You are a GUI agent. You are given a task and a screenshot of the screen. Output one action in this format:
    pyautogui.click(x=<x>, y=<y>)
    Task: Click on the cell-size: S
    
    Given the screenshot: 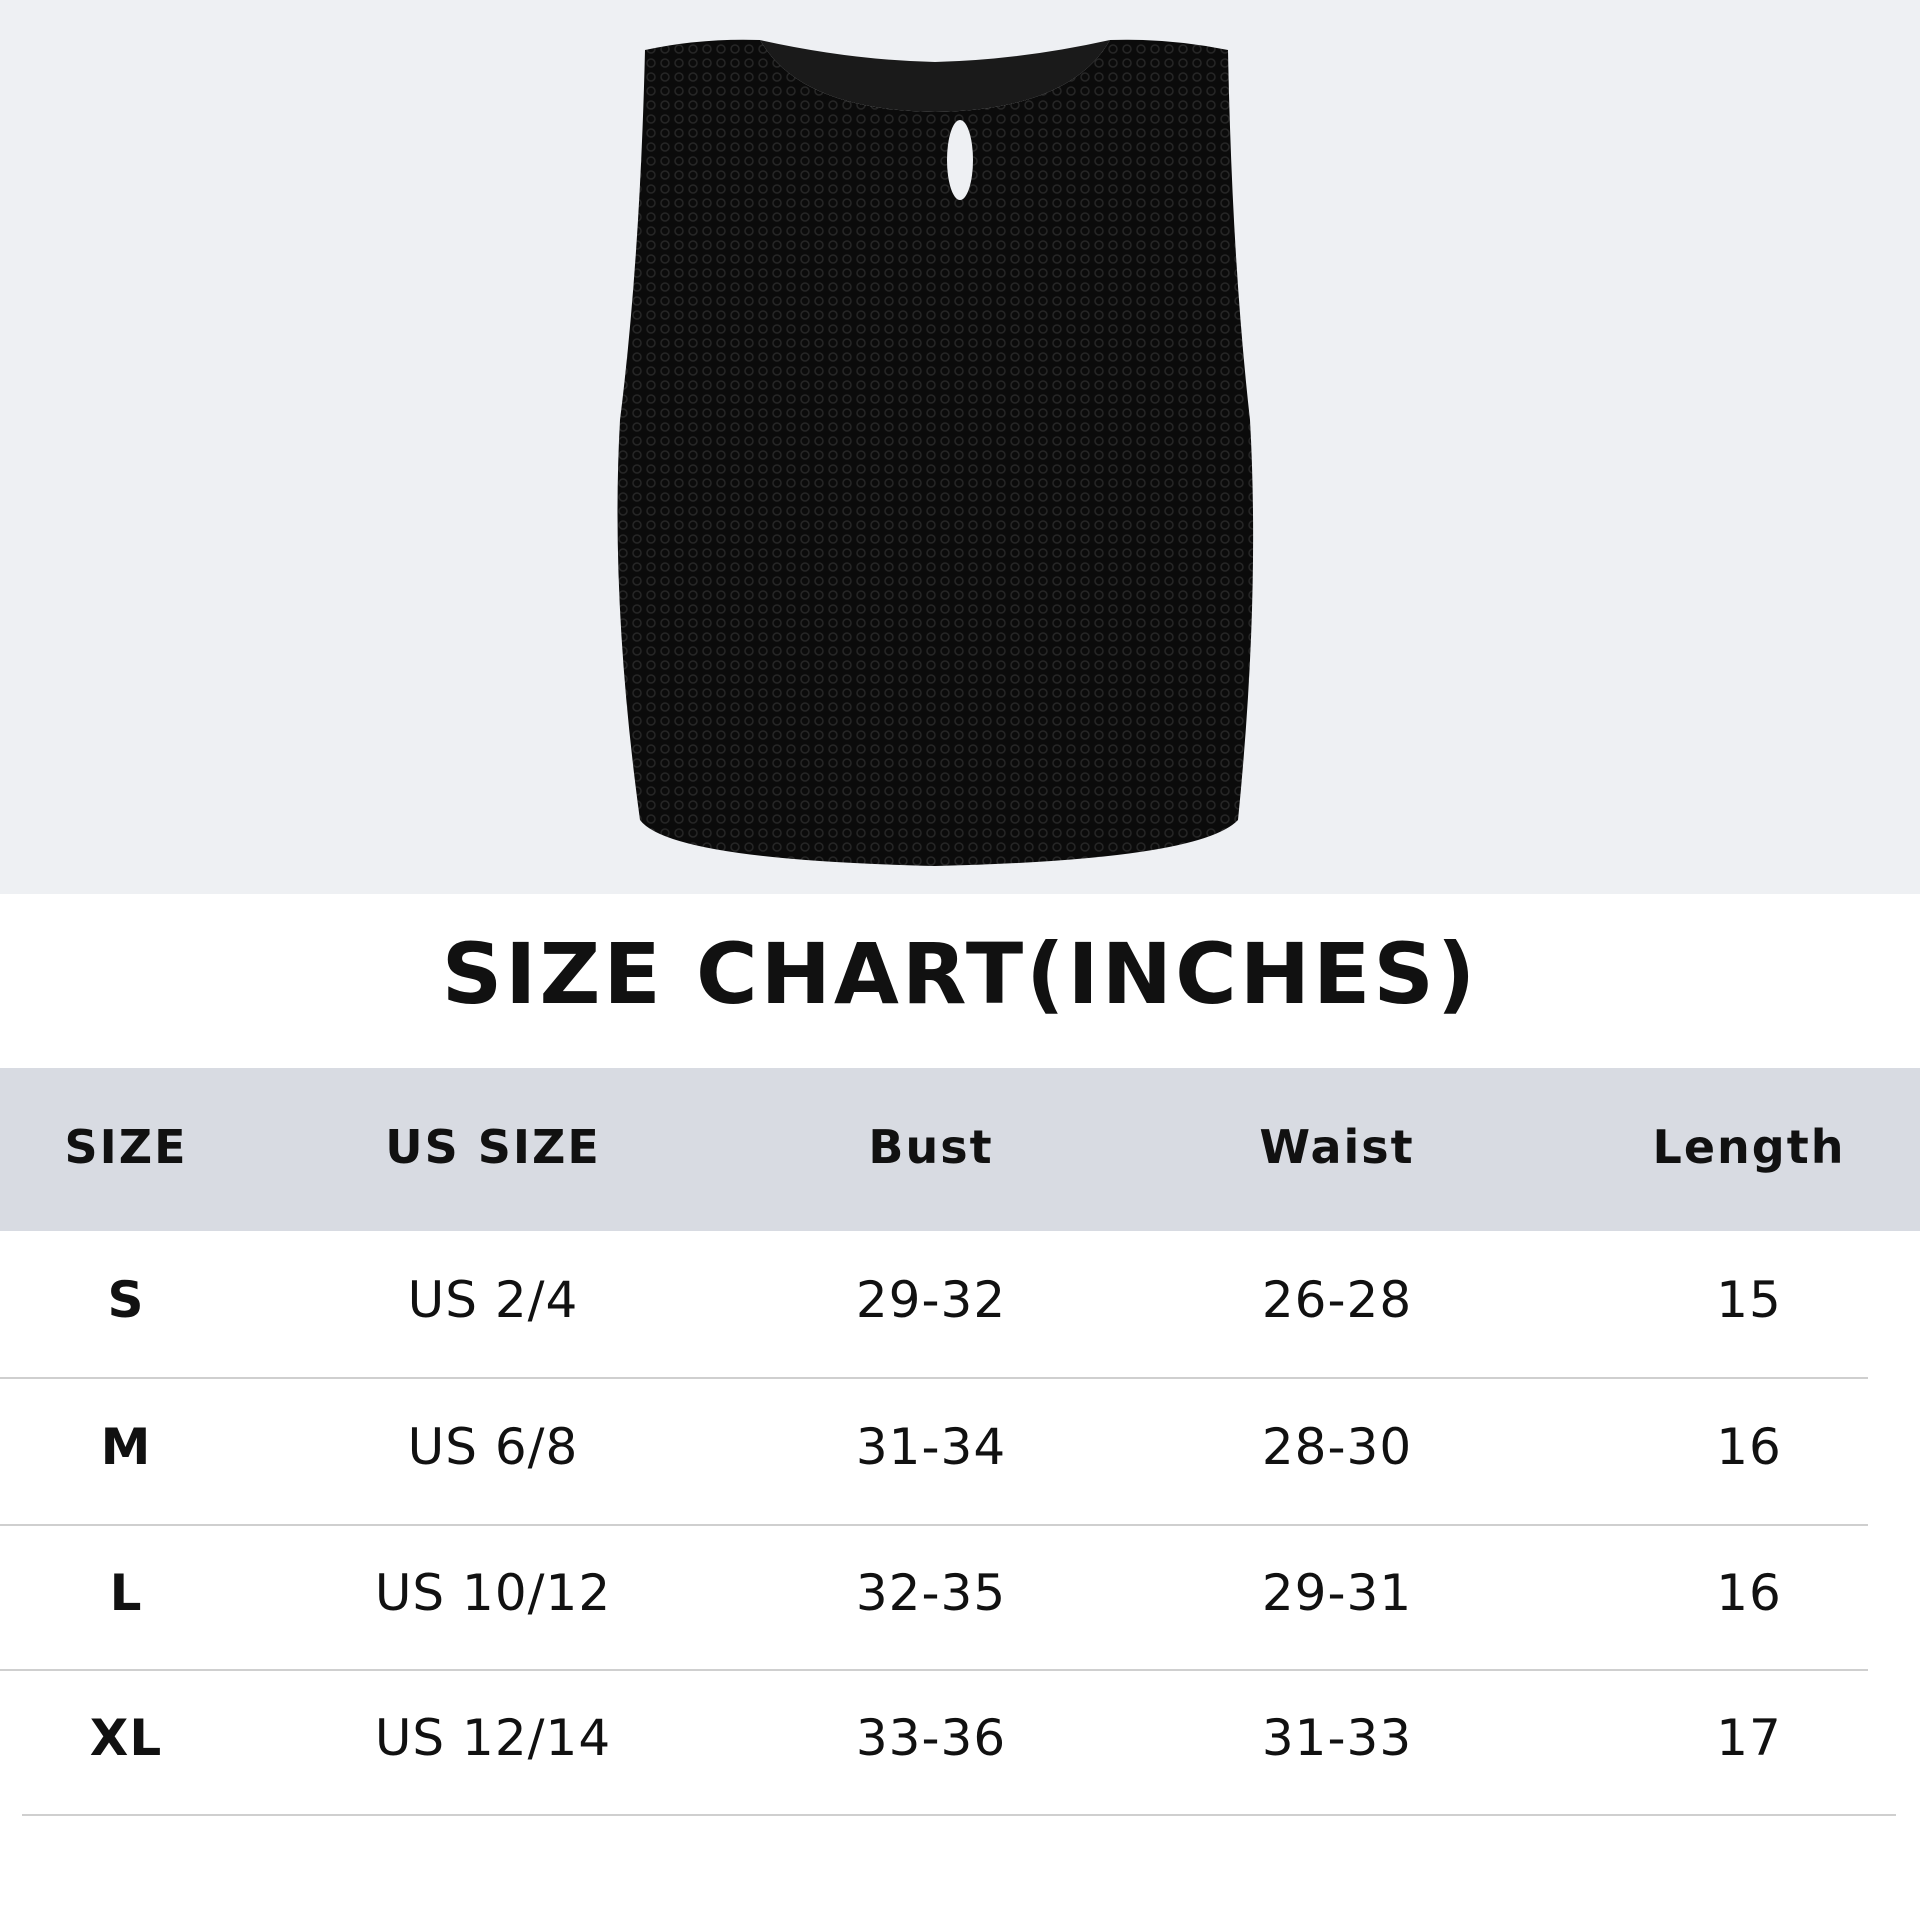 What is the action you would take?
    pyautogui.click(x=126, y=1300)
    